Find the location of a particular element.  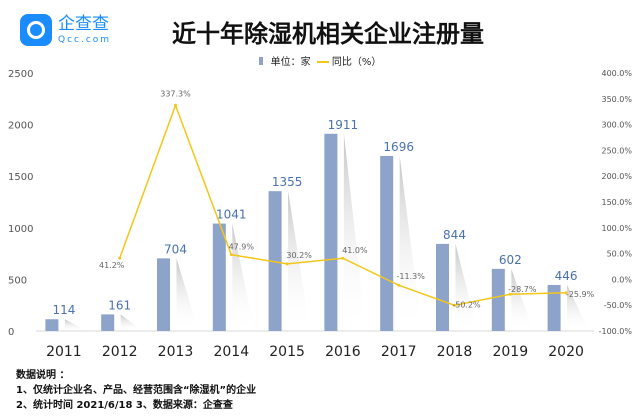

x-tick-label: 2019 is located at coordinates (510, 352).